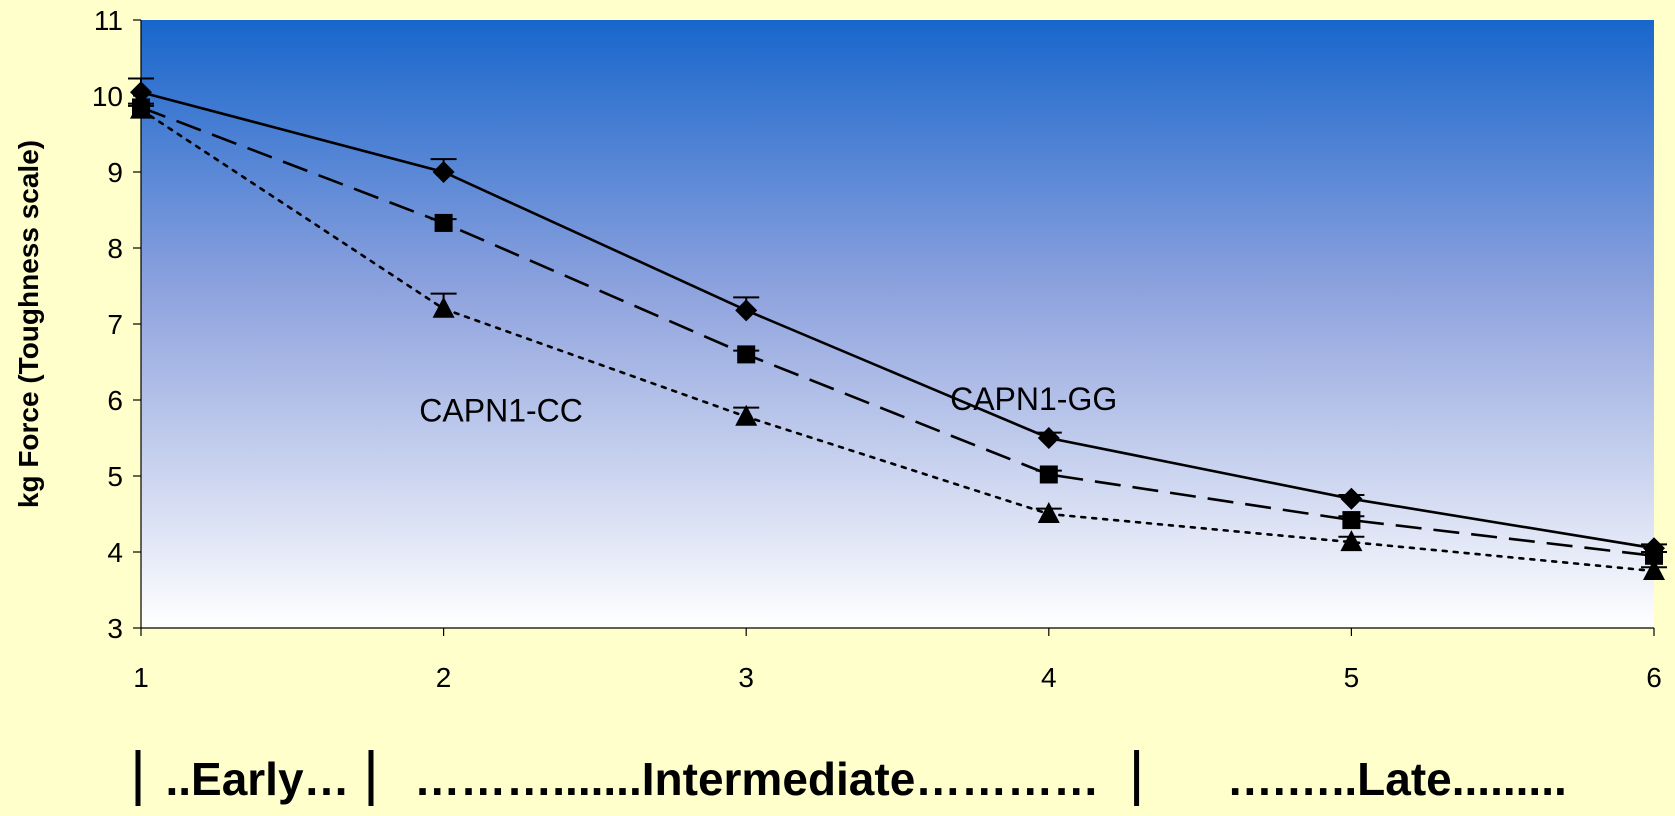 The width and height of the screenshot is (1675, 816). What do you see at coordinates (115, 552) in the screenshot?
I see `y-tick-label: 4` at bounding box center [115, 552].